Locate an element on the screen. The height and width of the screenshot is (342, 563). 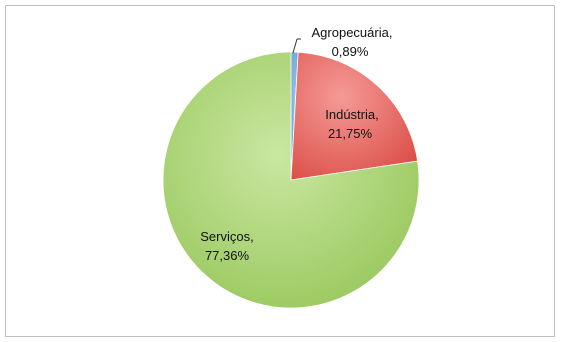
label-industria-value: 21,75% is located at coordinates (350, 133).